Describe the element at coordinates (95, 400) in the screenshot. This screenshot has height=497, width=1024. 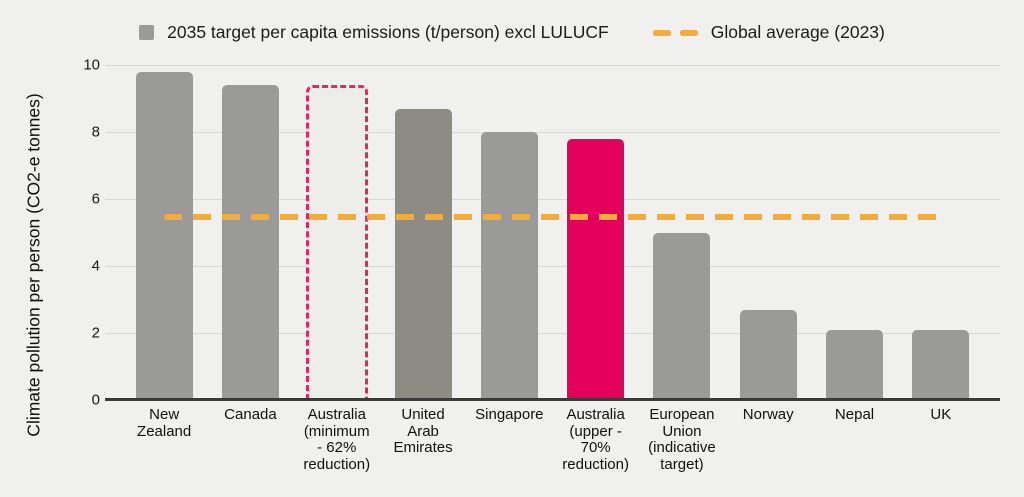
I see `y-tick-label-0: 0` at that location.